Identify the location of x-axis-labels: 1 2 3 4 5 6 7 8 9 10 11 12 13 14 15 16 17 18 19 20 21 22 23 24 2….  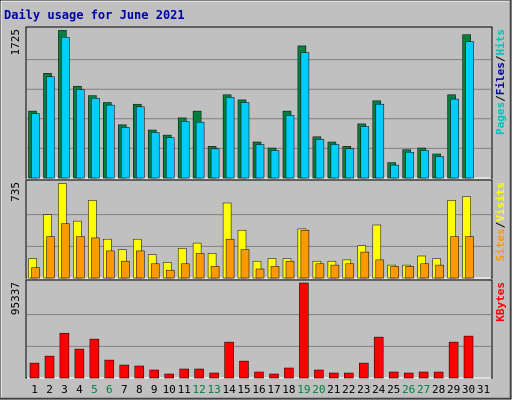
(260, 389).